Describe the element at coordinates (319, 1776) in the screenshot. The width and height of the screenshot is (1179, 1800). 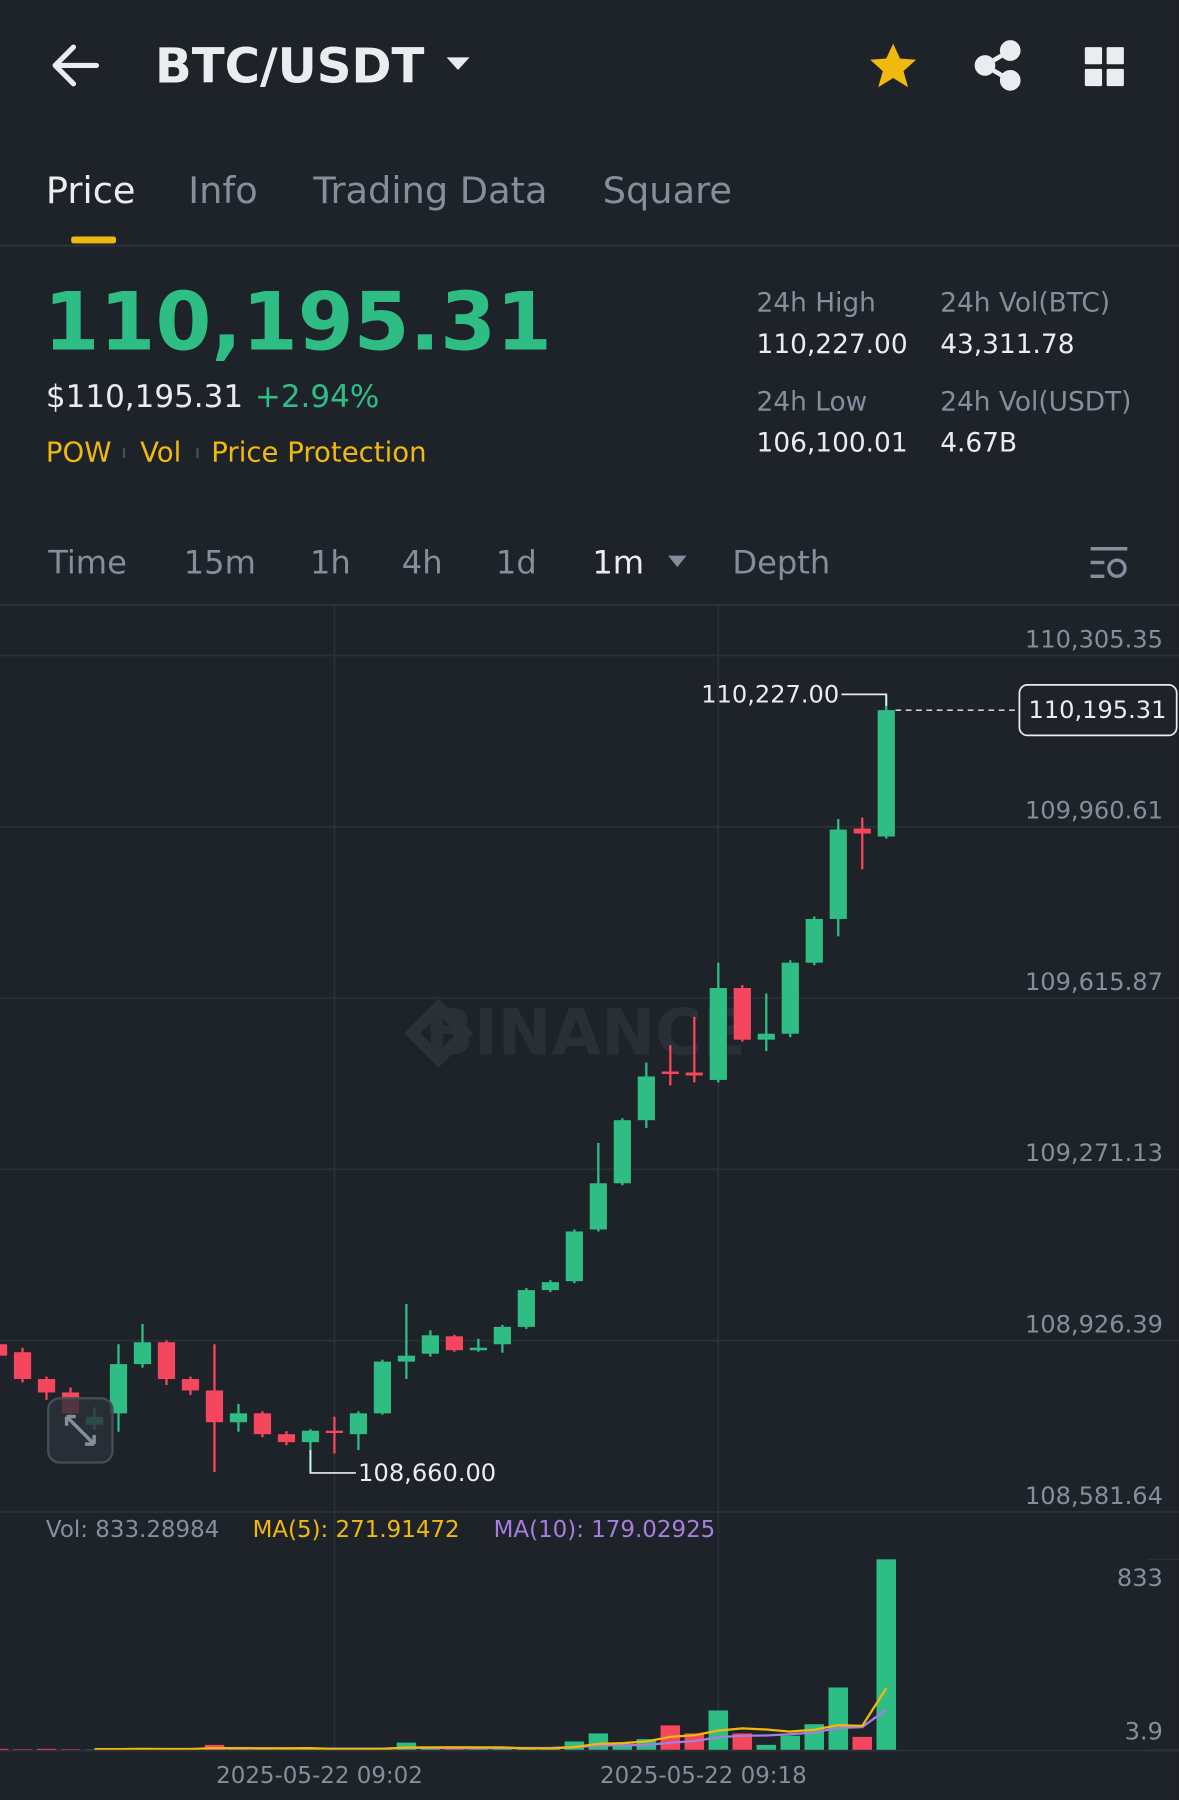
I see `x-tick-label: 2025-05-22 09:02` at that location.